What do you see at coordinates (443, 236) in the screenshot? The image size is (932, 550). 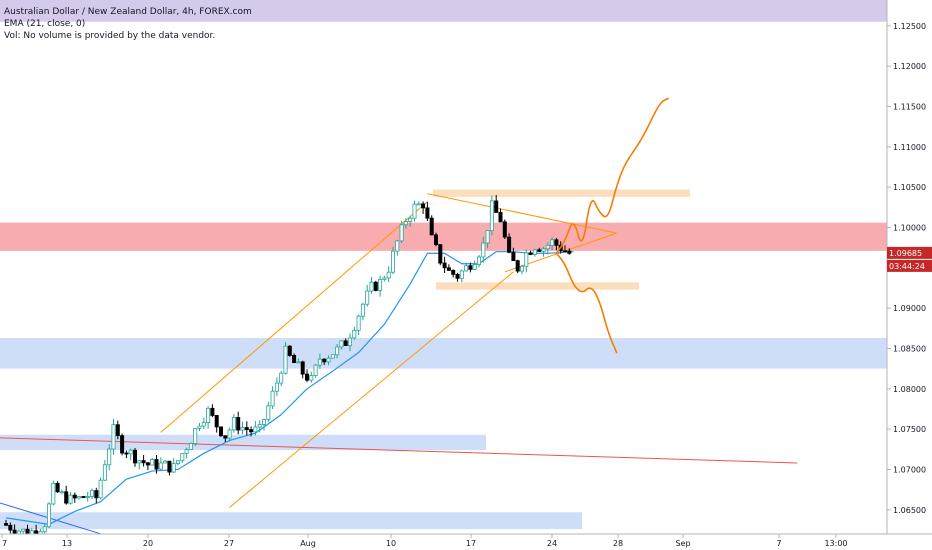 I see `zone-red` at bounding box center [443, 236].